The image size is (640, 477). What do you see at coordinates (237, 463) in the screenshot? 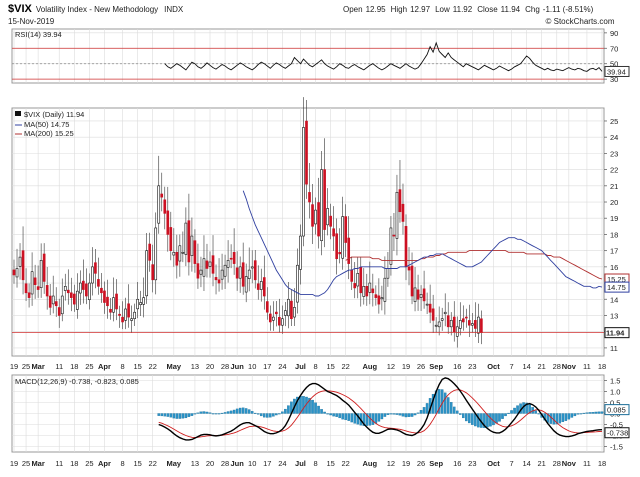
I see `date-lower-label: Jun` at bounding box center [237, 463].